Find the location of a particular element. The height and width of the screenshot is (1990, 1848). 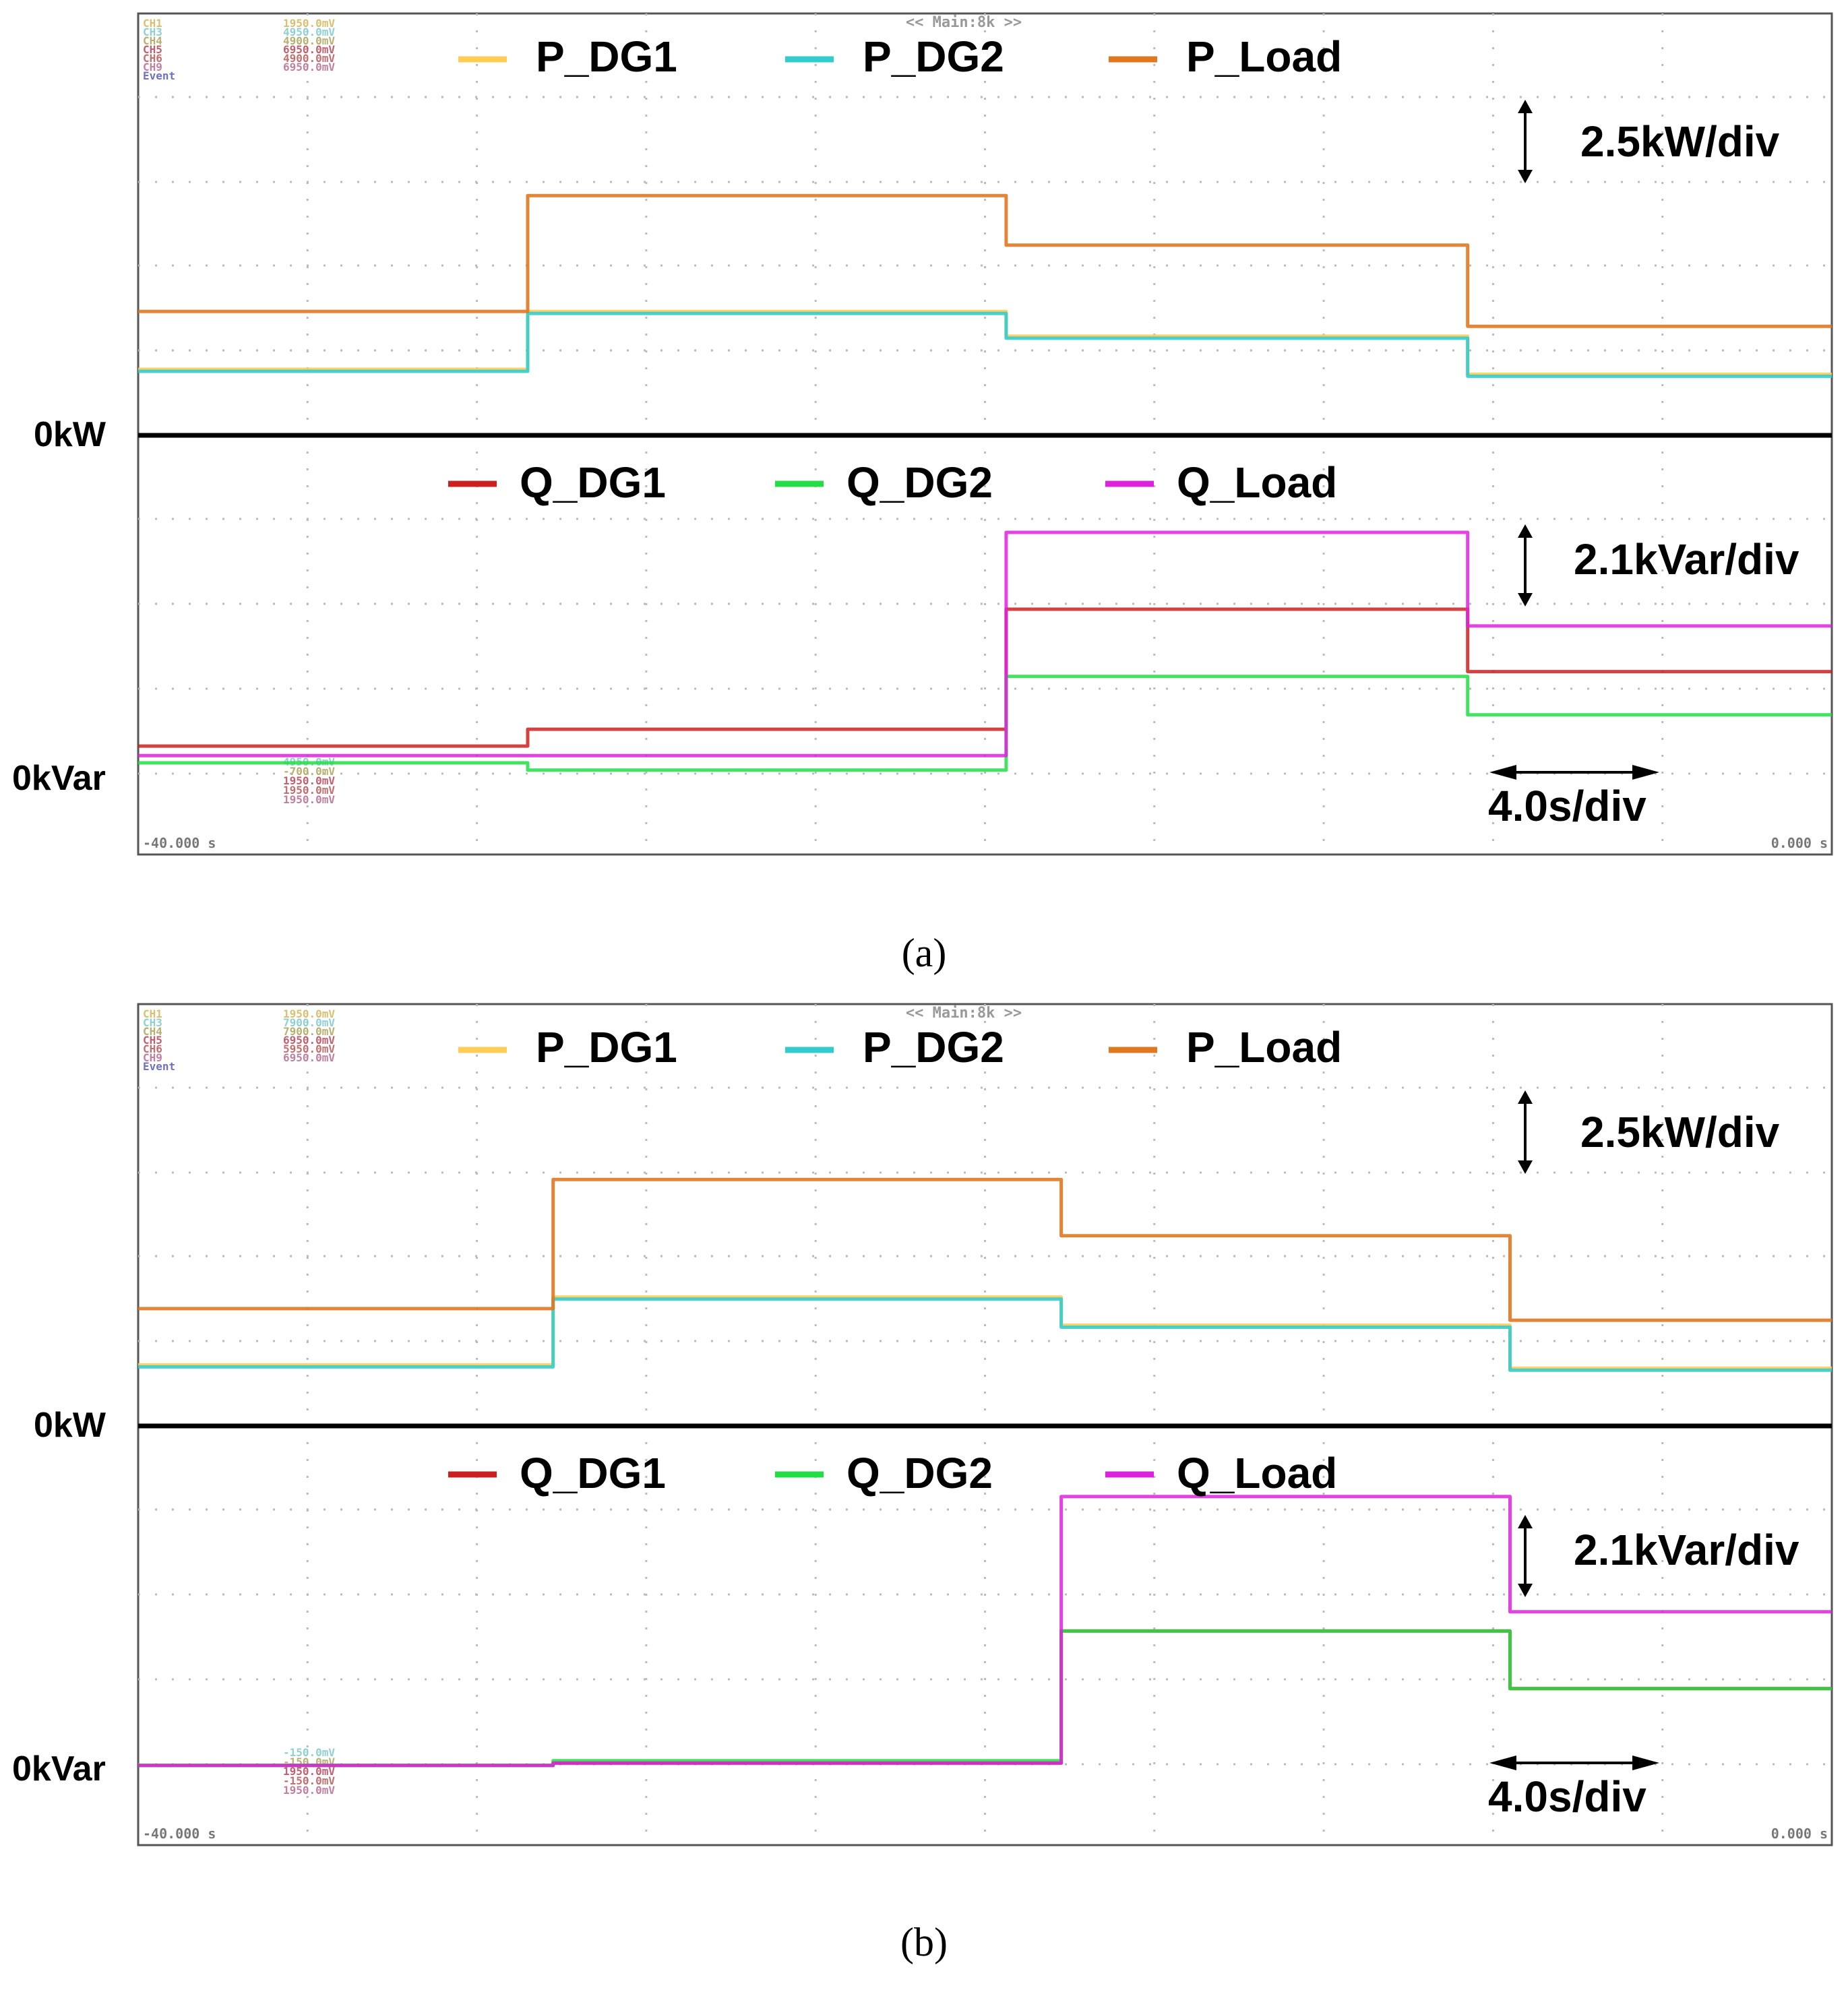

chart-a-scope-header: << Main:8k >> is located at coordinates (964, 22).